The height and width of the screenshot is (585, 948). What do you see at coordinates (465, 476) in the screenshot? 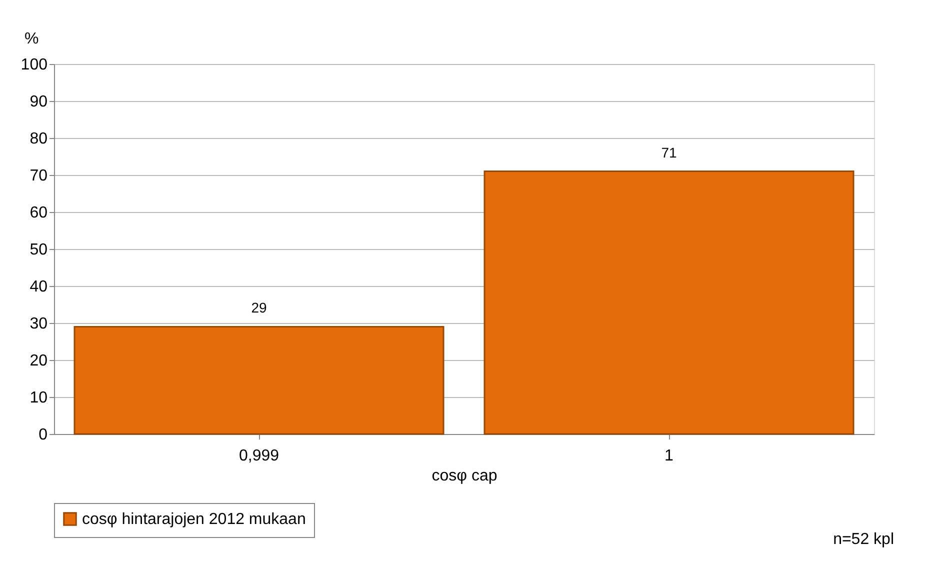
I see `x-axis-title: cosφ cap` at bounding box center [465, 476].